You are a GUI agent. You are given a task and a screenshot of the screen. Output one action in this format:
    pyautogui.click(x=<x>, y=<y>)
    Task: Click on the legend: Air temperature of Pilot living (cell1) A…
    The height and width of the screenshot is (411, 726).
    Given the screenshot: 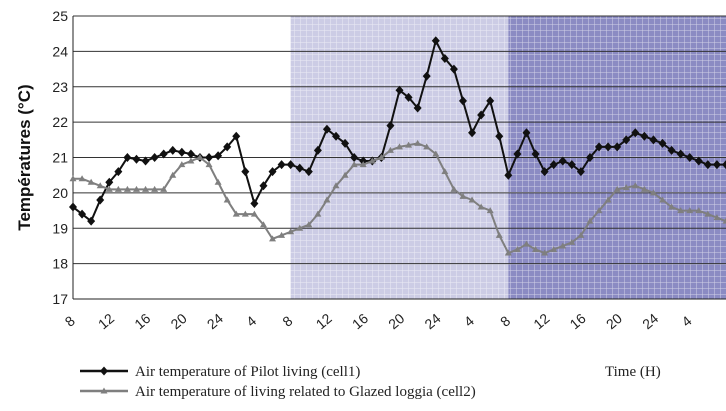 What is the action you would take?
    pyautogui.click(x=370, y=382)
    